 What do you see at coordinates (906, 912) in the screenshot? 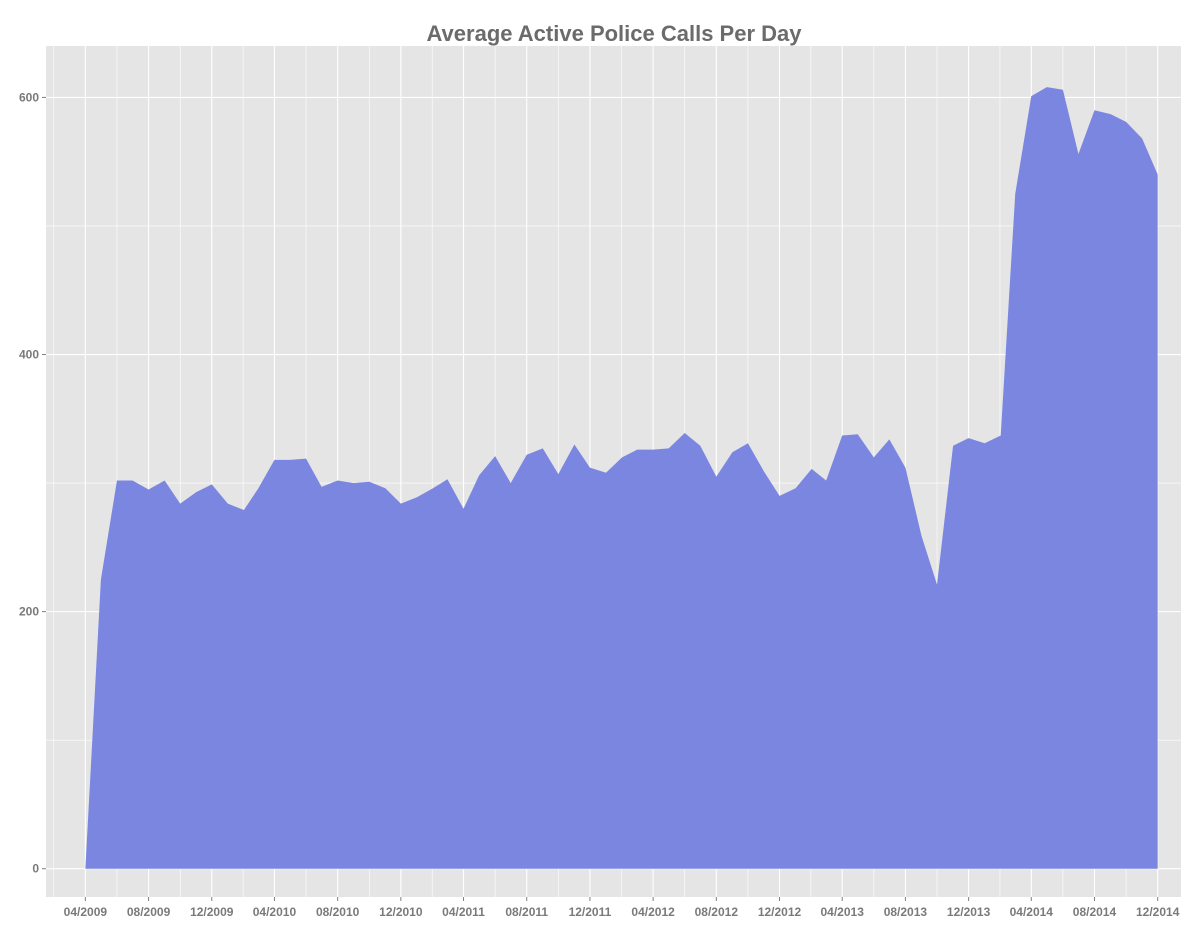
I see `x-tick-label: 08/2013` at bounding box center [906, 912].